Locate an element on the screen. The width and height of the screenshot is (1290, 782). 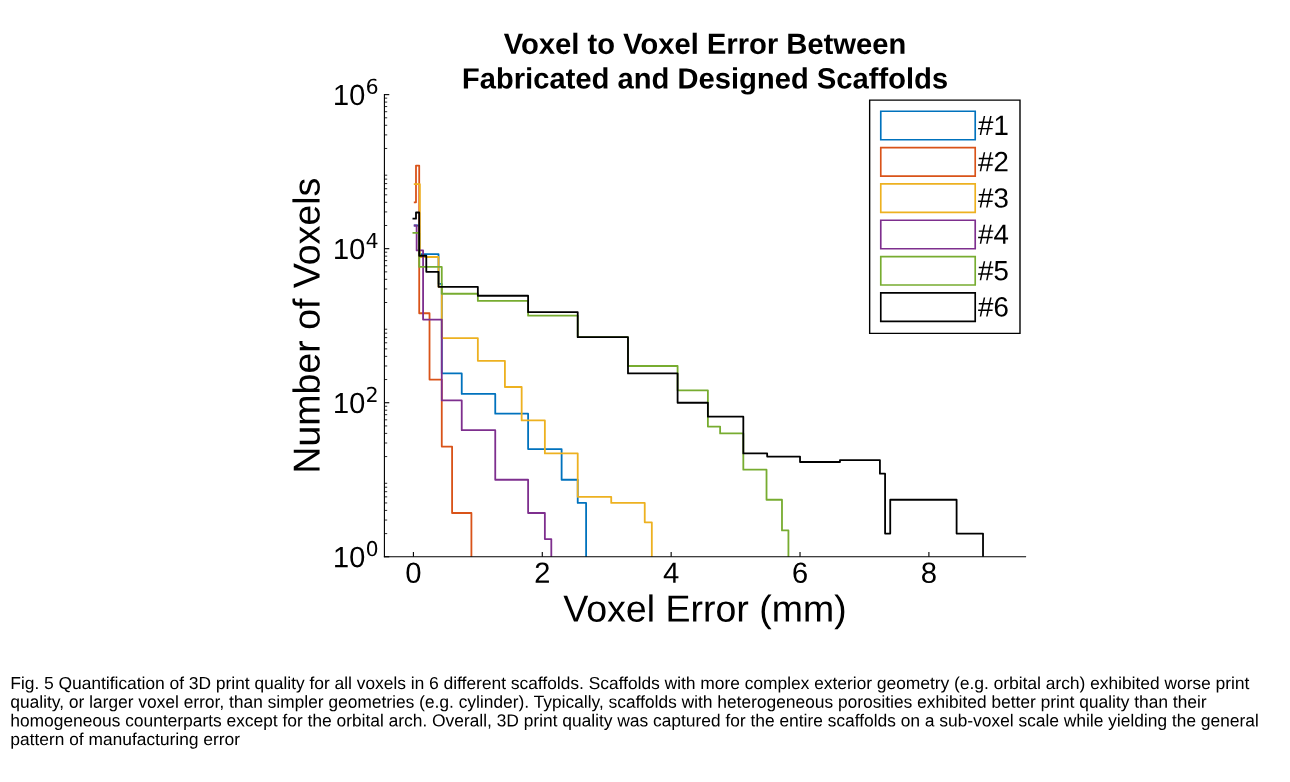
x-tick-label: 2 is located at coordinates (542, 572).